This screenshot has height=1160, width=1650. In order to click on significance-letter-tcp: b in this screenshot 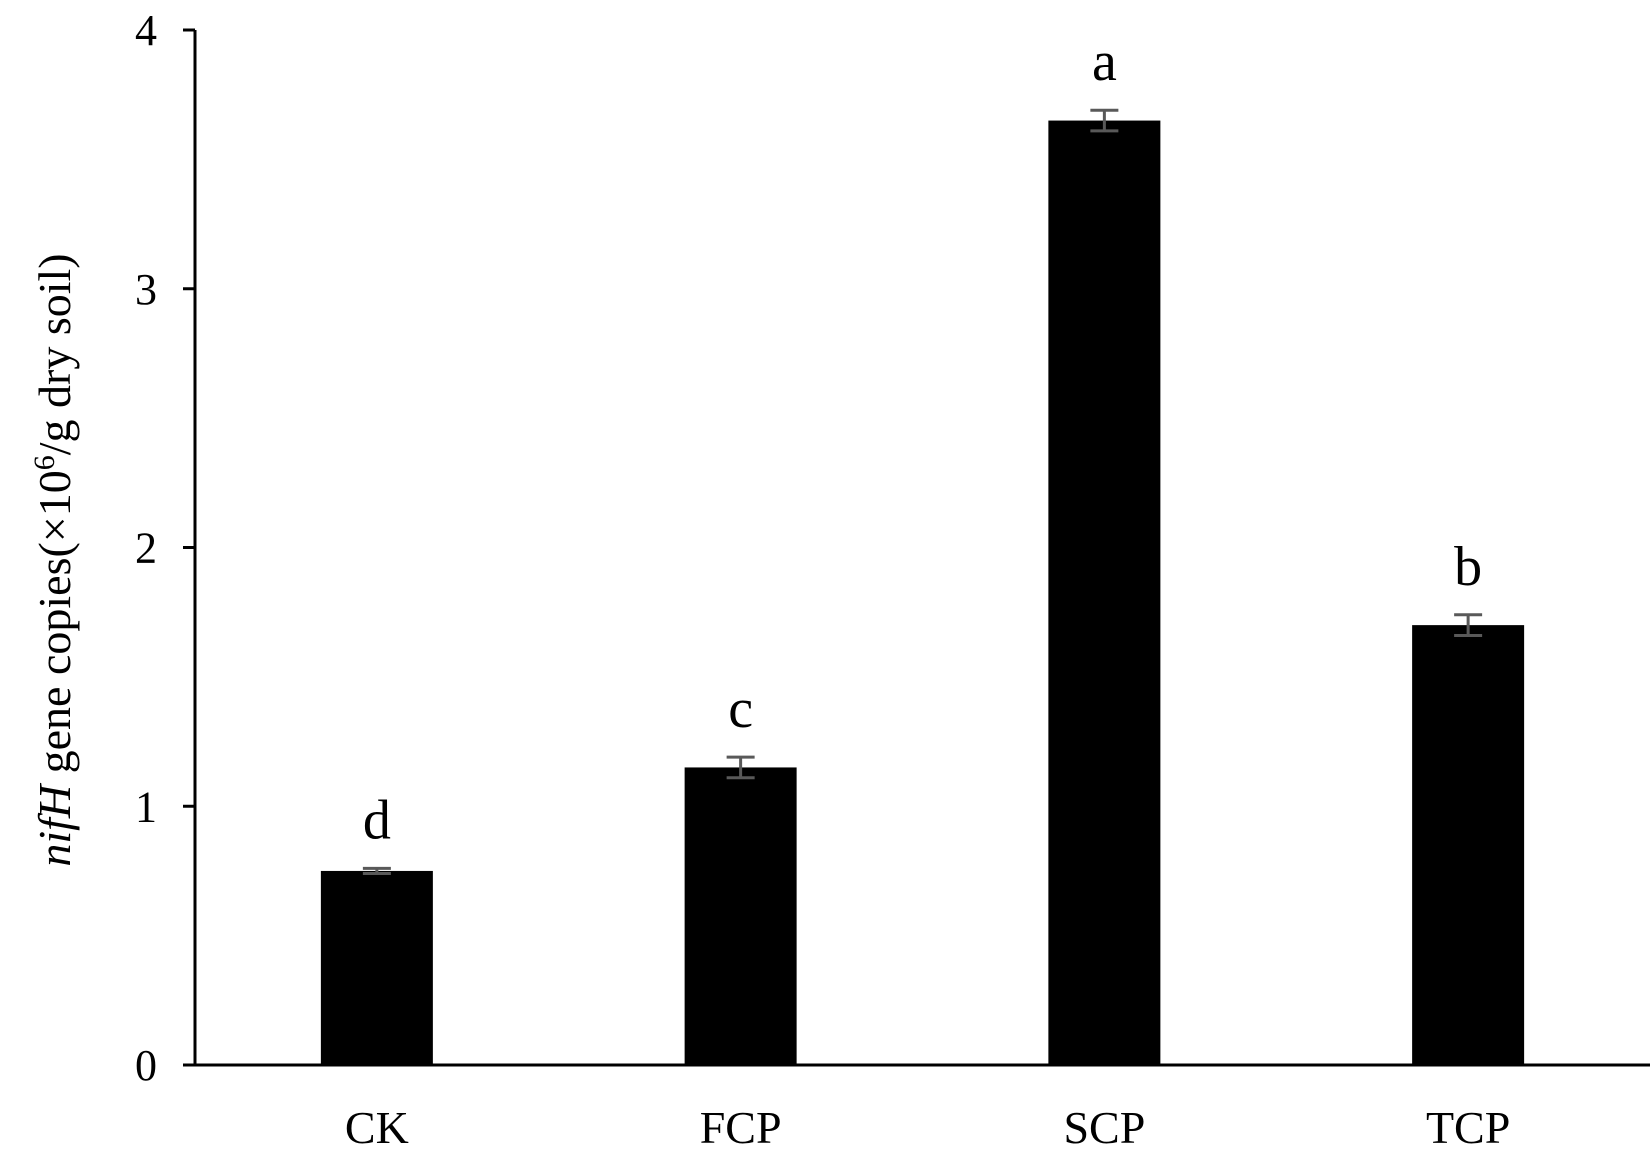, I will do `click(1468, 567)`.